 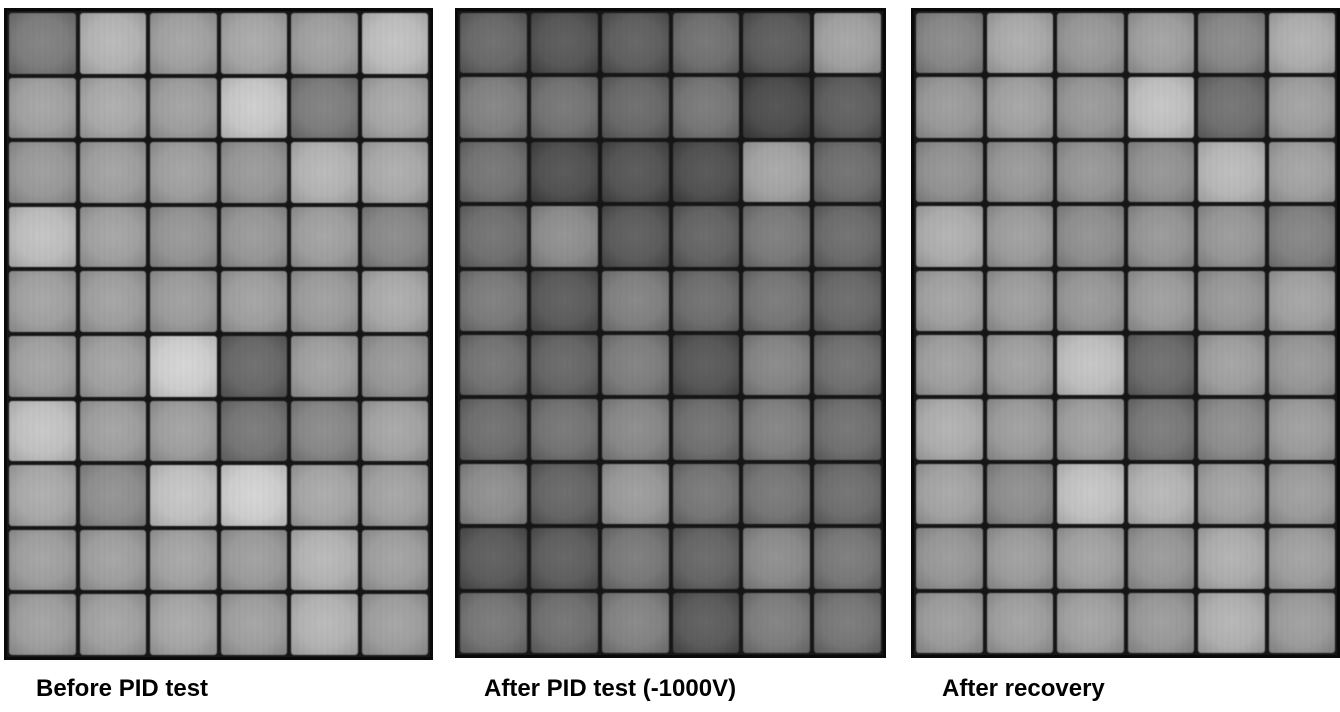 I want to click on caption-before-pid-test: Before PID test, so click(x=122, y=688).